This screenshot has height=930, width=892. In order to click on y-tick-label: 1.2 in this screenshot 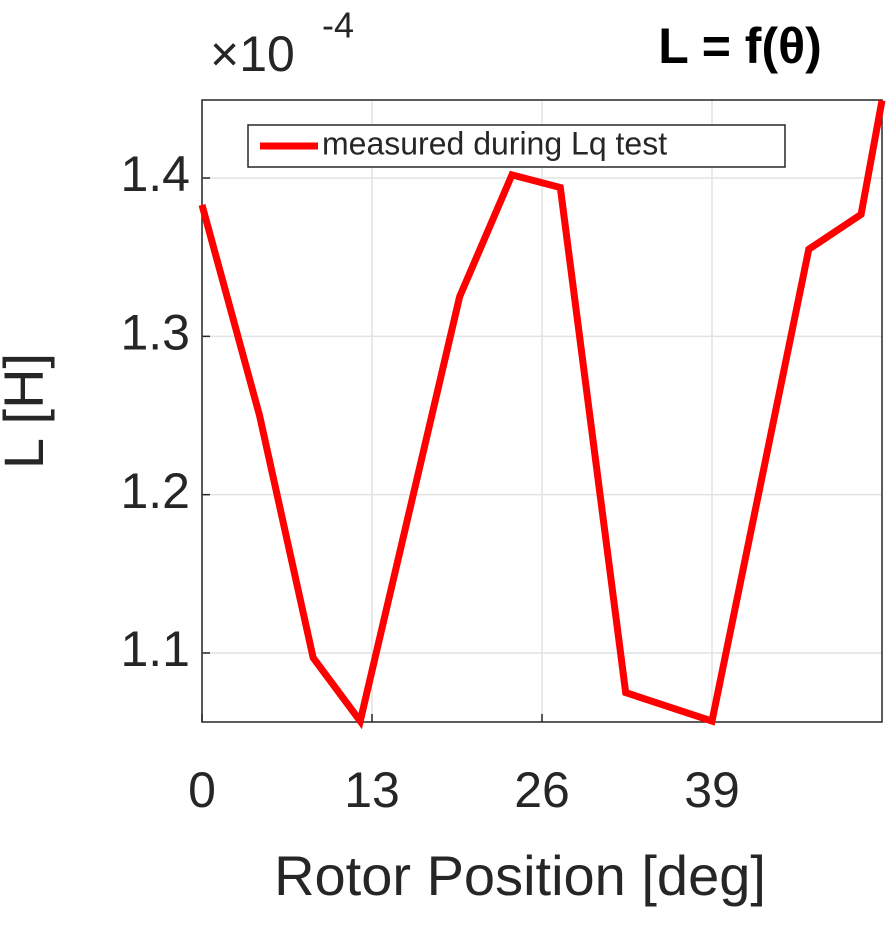, I will do `click(155, 491)`.